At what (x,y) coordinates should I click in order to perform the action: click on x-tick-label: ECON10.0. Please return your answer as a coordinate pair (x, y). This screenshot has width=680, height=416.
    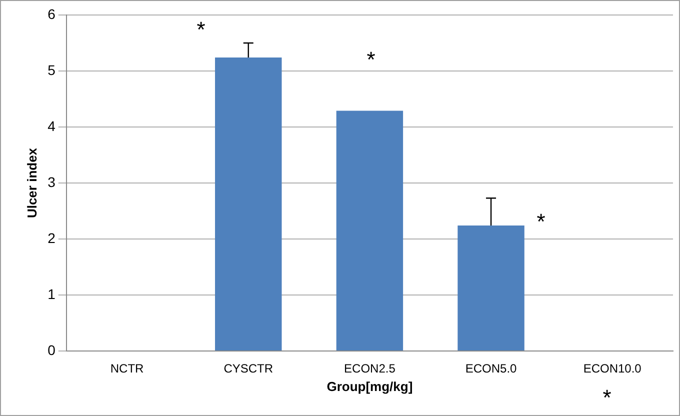
    Looking at the image, I should click on (612, 369).